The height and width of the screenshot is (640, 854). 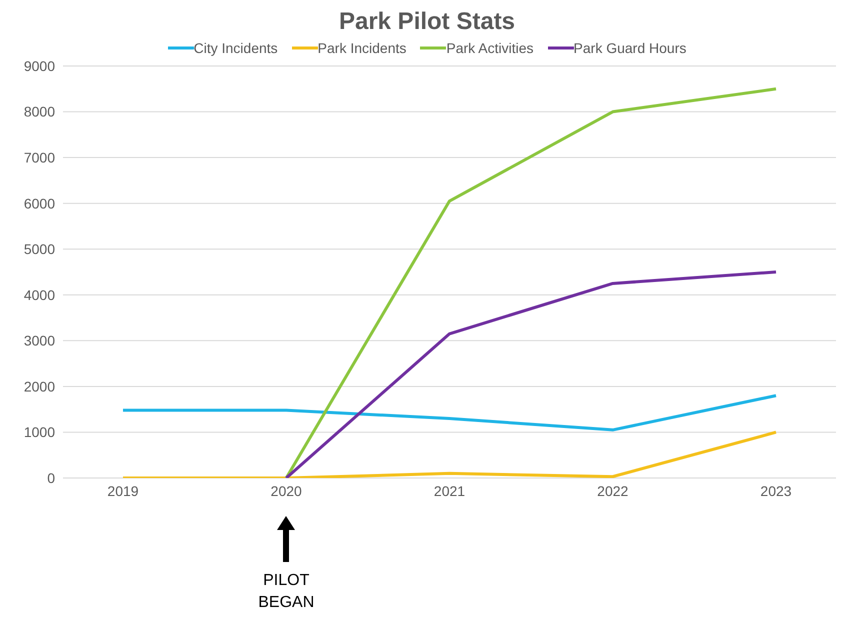 What do you see at coordinates (286, 592) in the screenshot?
I see `text: PILOT BEGAN` at bounding box center [286, 592].